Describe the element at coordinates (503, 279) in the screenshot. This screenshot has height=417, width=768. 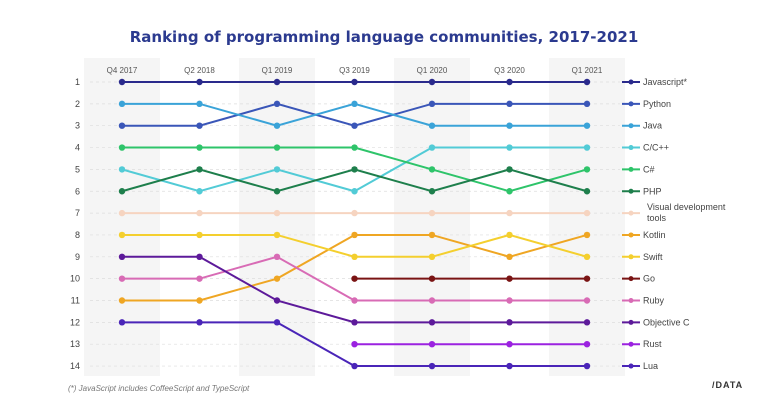
I see `series-go: Go` at that location.